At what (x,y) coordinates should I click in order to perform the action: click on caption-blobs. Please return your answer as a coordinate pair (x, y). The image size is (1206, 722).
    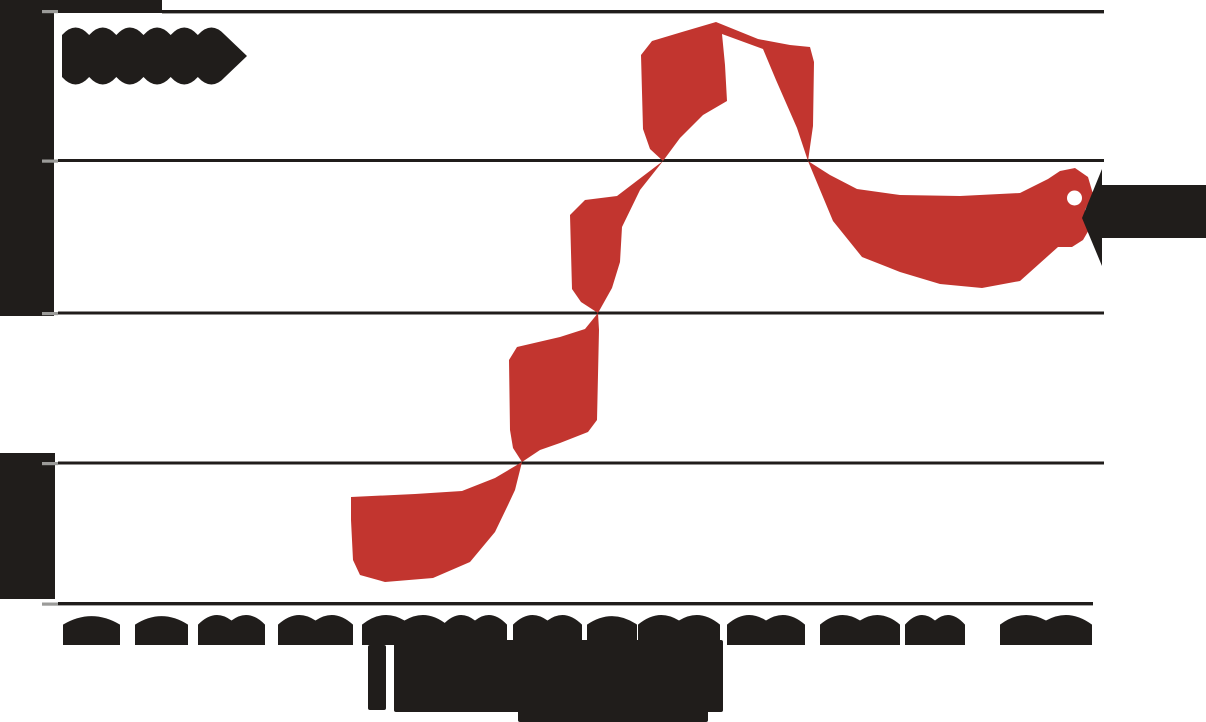
    Looking at the image, I should click on (545, 681).